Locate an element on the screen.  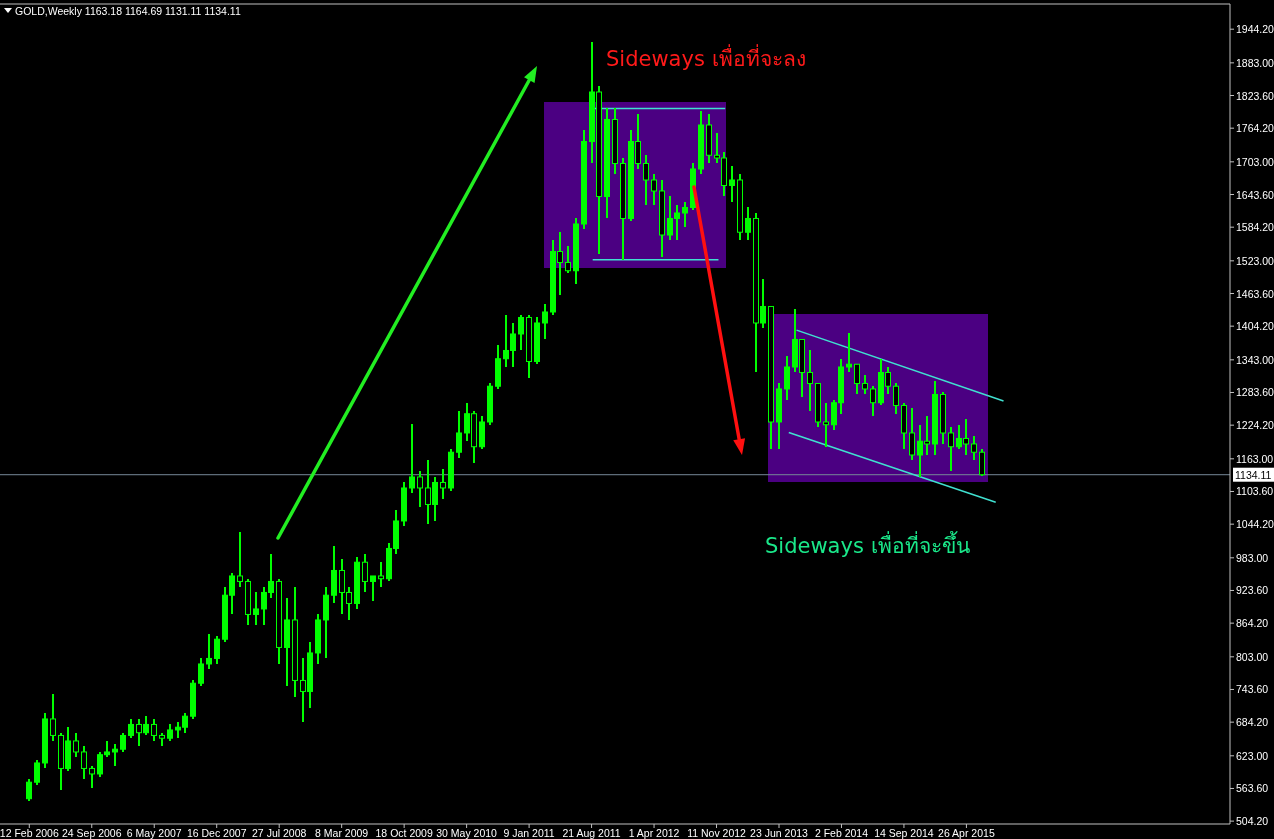
x-tick-label: 1 Apr 2012 is located at coordinates (654, 833).